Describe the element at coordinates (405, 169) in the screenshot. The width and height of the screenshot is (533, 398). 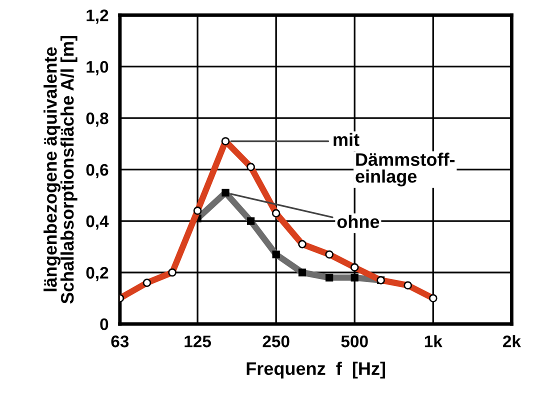
I see `annotation: Dämmstoff- einlage` at that location.